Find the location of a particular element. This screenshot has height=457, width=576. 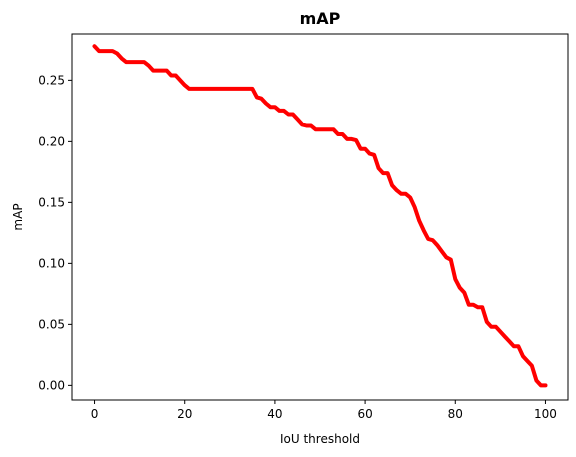

y-tick-label: 0.05 is located at coordinates (51, 324).